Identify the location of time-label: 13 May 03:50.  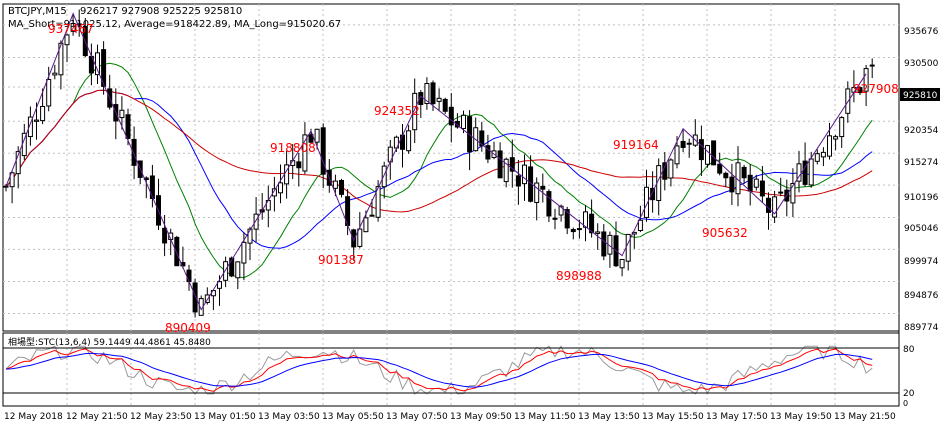
(289, 417).